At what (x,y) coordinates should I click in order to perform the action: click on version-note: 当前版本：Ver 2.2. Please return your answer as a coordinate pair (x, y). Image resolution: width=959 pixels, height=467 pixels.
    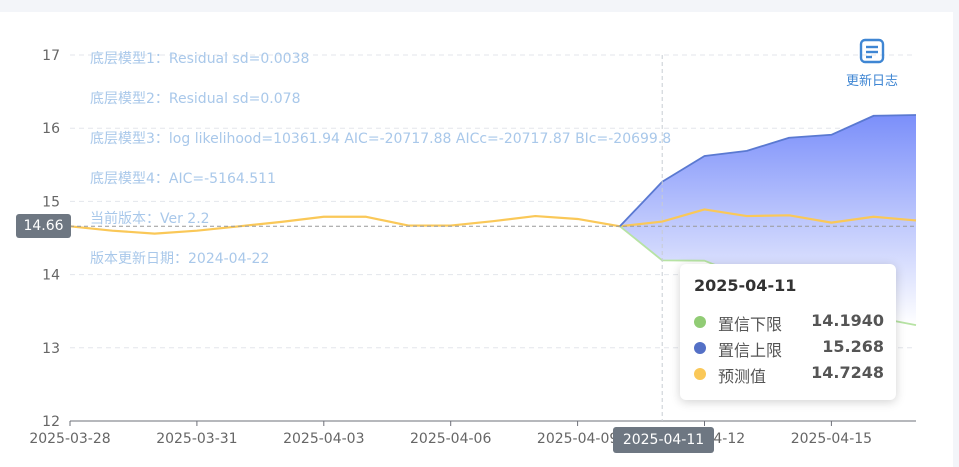
    Looking at the image, I should click on (150, 219).